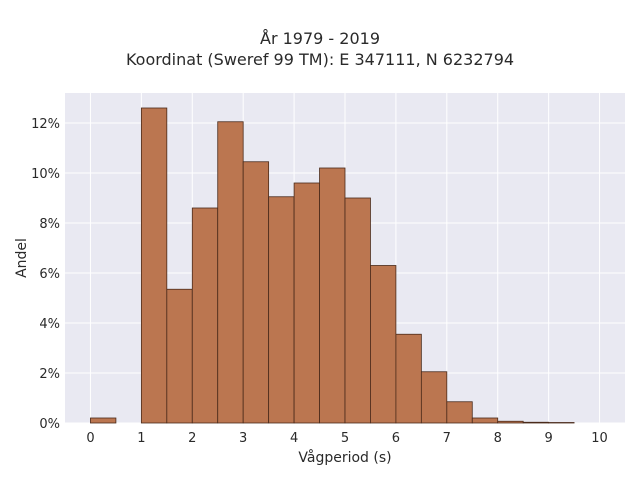 The height and width of the screenshot is (480, 640). What do you see at coordinates (141, 438) in the screenshot?
I see `x-tick-label: 1` at bounding box center [141, 438].